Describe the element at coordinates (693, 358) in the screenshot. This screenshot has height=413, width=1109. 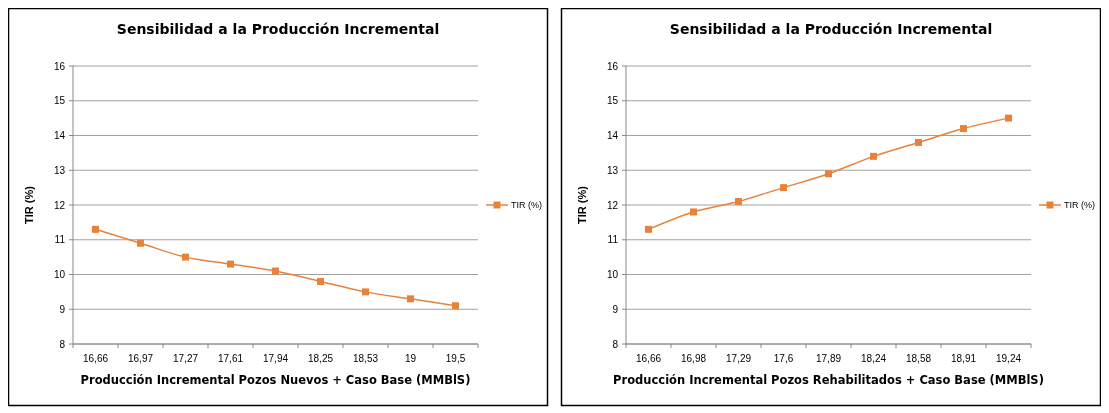
I see `x-tick-label: 16,98` at that location.